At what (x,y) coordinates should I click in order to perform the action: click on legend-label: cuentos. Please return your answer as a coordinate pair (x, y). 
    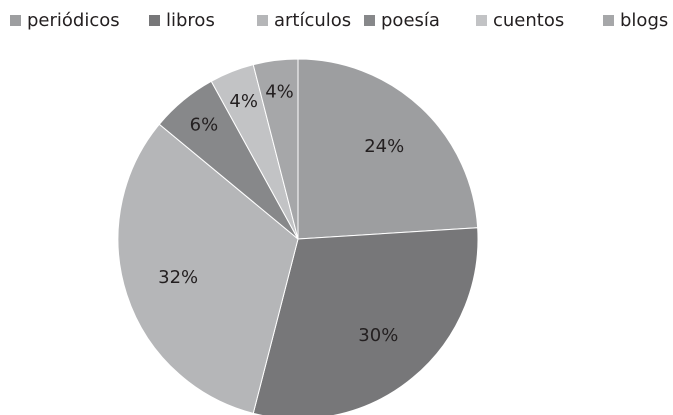
    Looking at the image, I should click on (528, 20).